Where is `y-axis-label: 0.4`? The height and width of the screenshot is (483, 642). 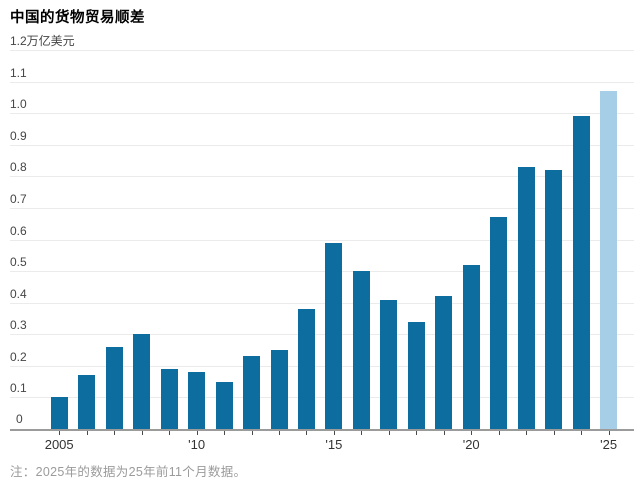
y-axis-label: 0.4 is located at coordinates (18, 293).